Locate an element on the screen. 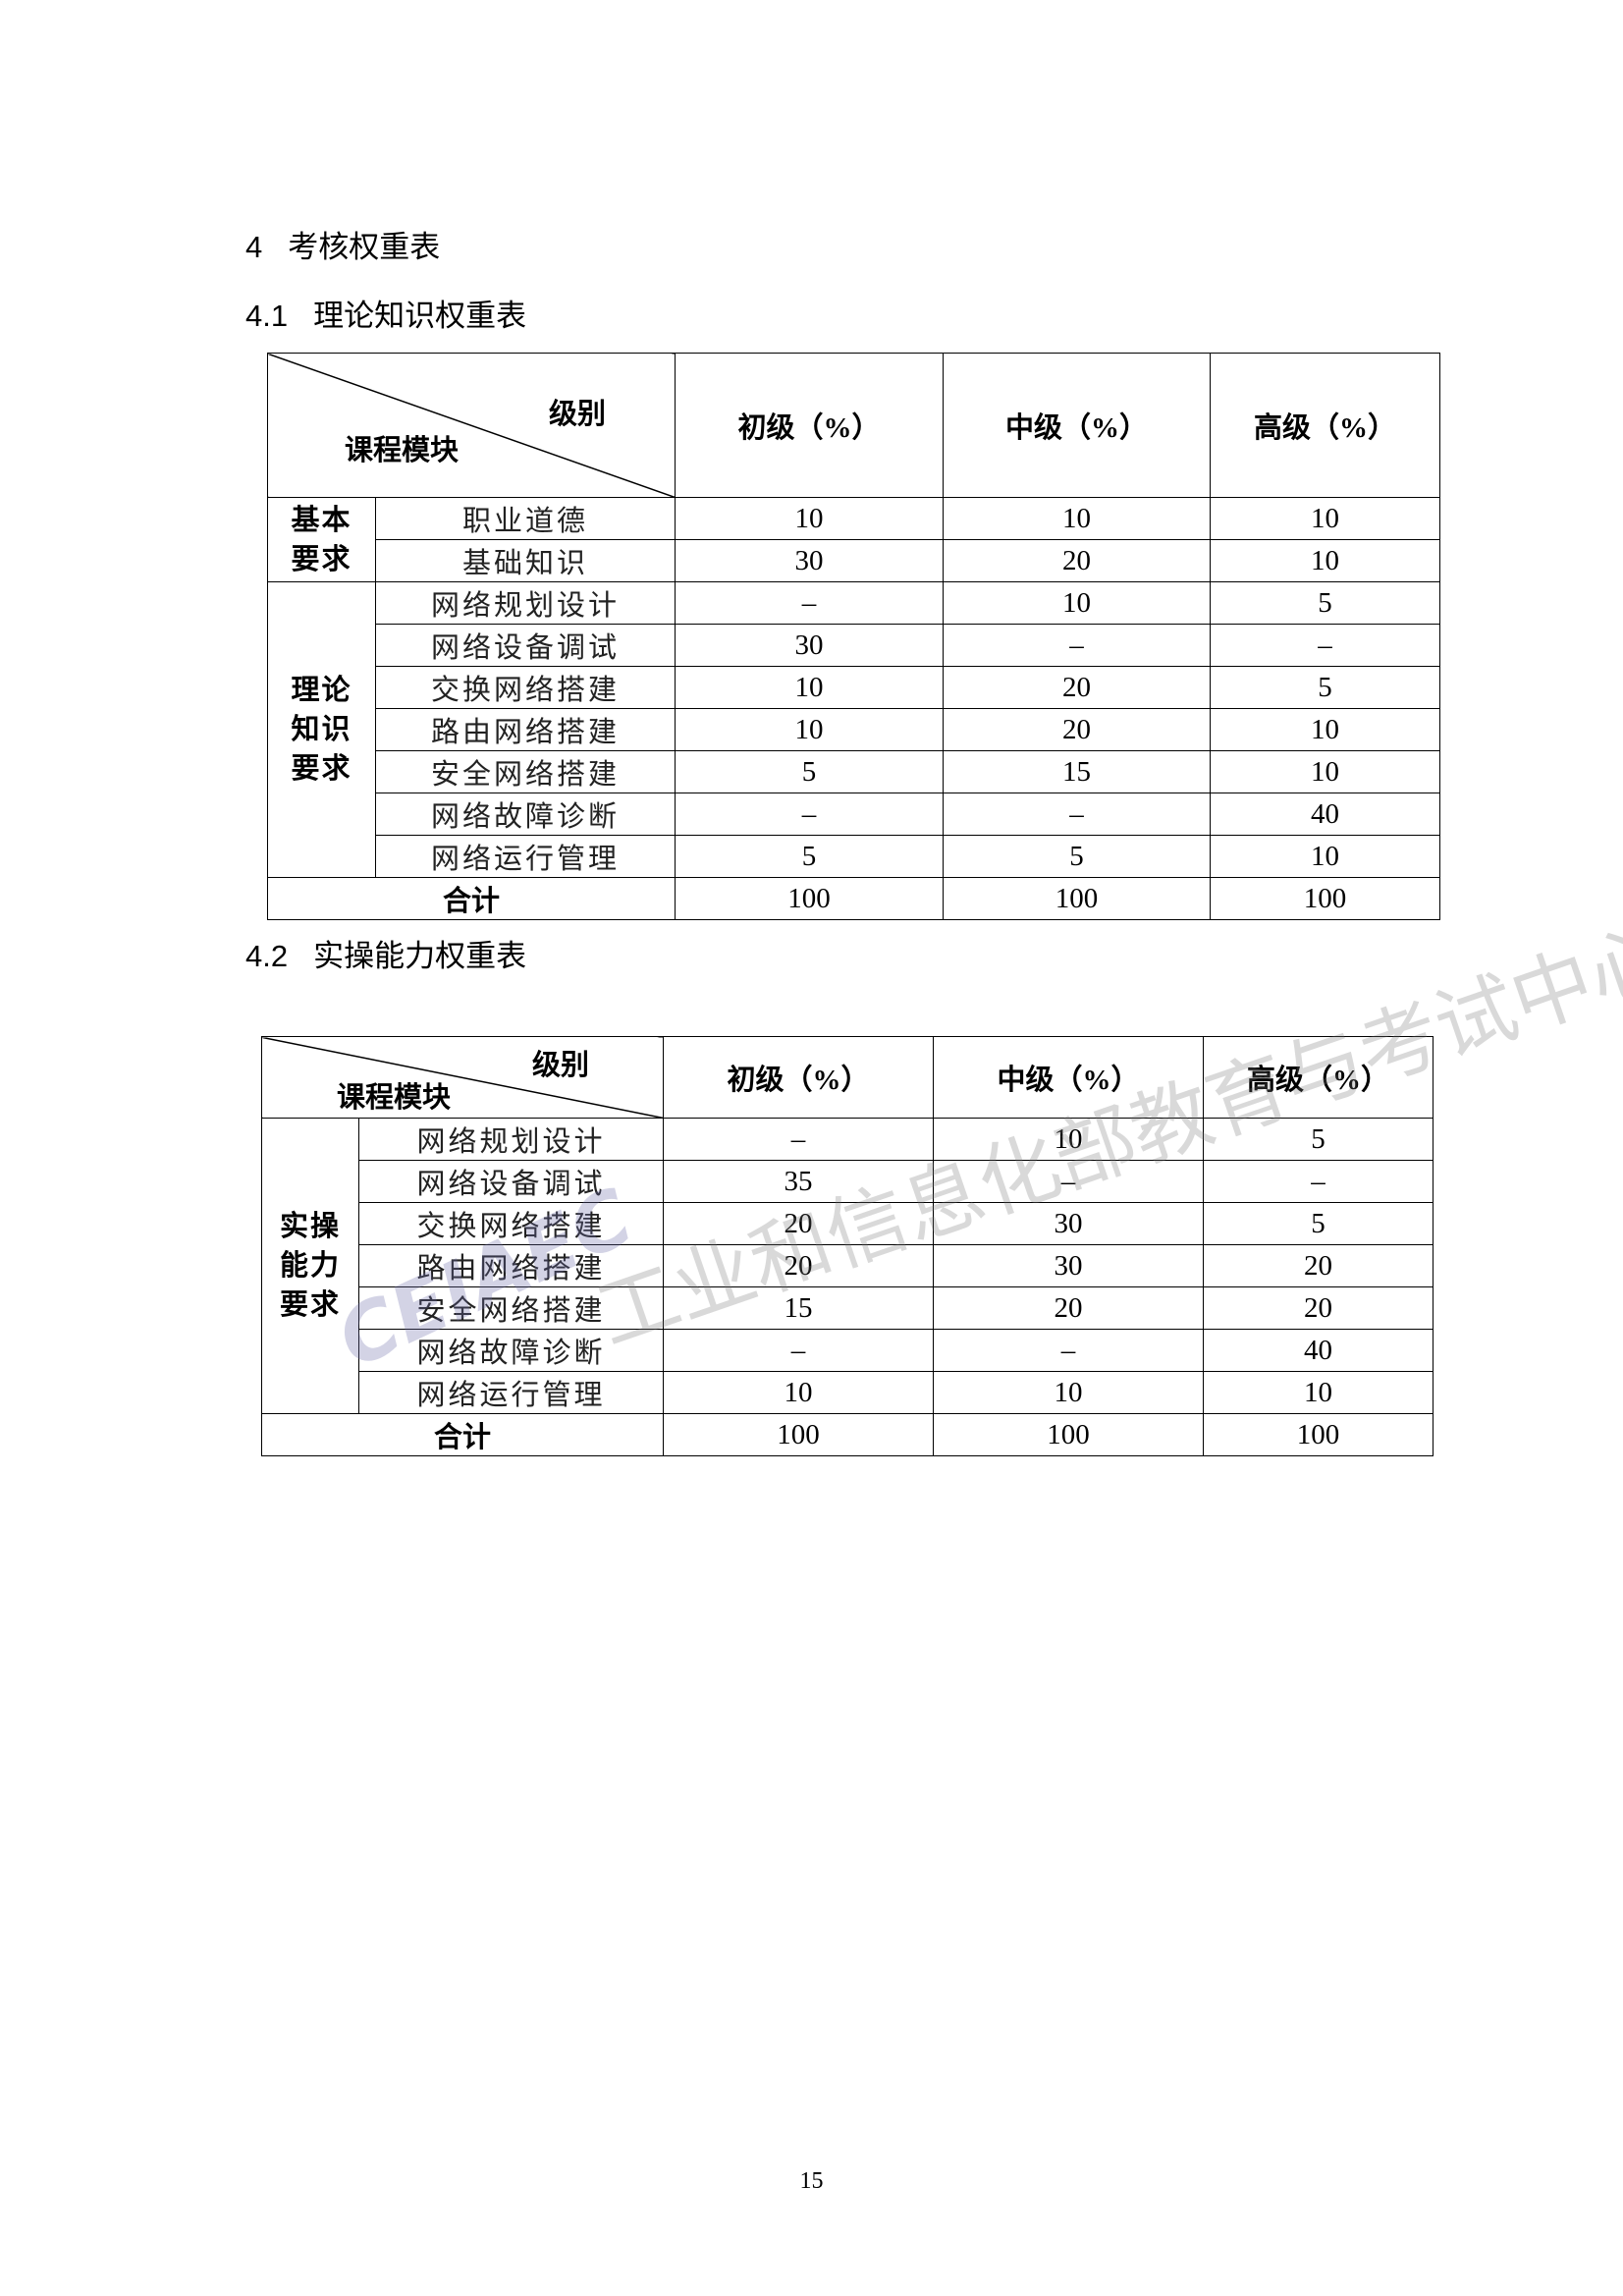 The height and width of the screenshot is (2296, 1623). module-name: 职业道德 is located at coordinates (526, 518).